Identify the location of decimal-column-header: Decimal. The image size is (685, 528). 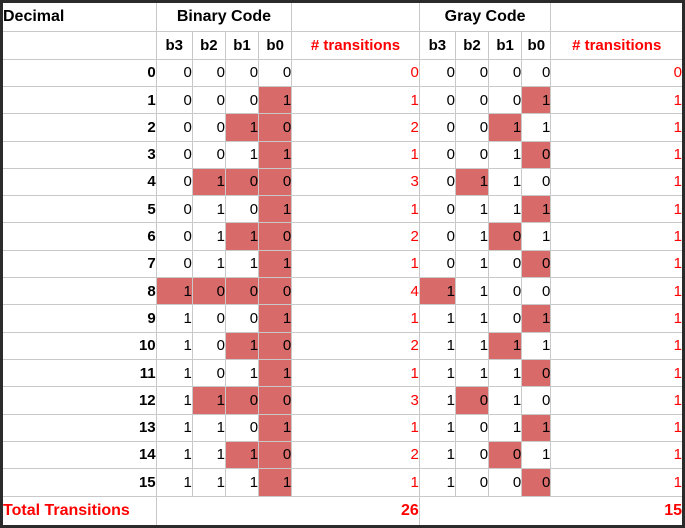
(79, 16).